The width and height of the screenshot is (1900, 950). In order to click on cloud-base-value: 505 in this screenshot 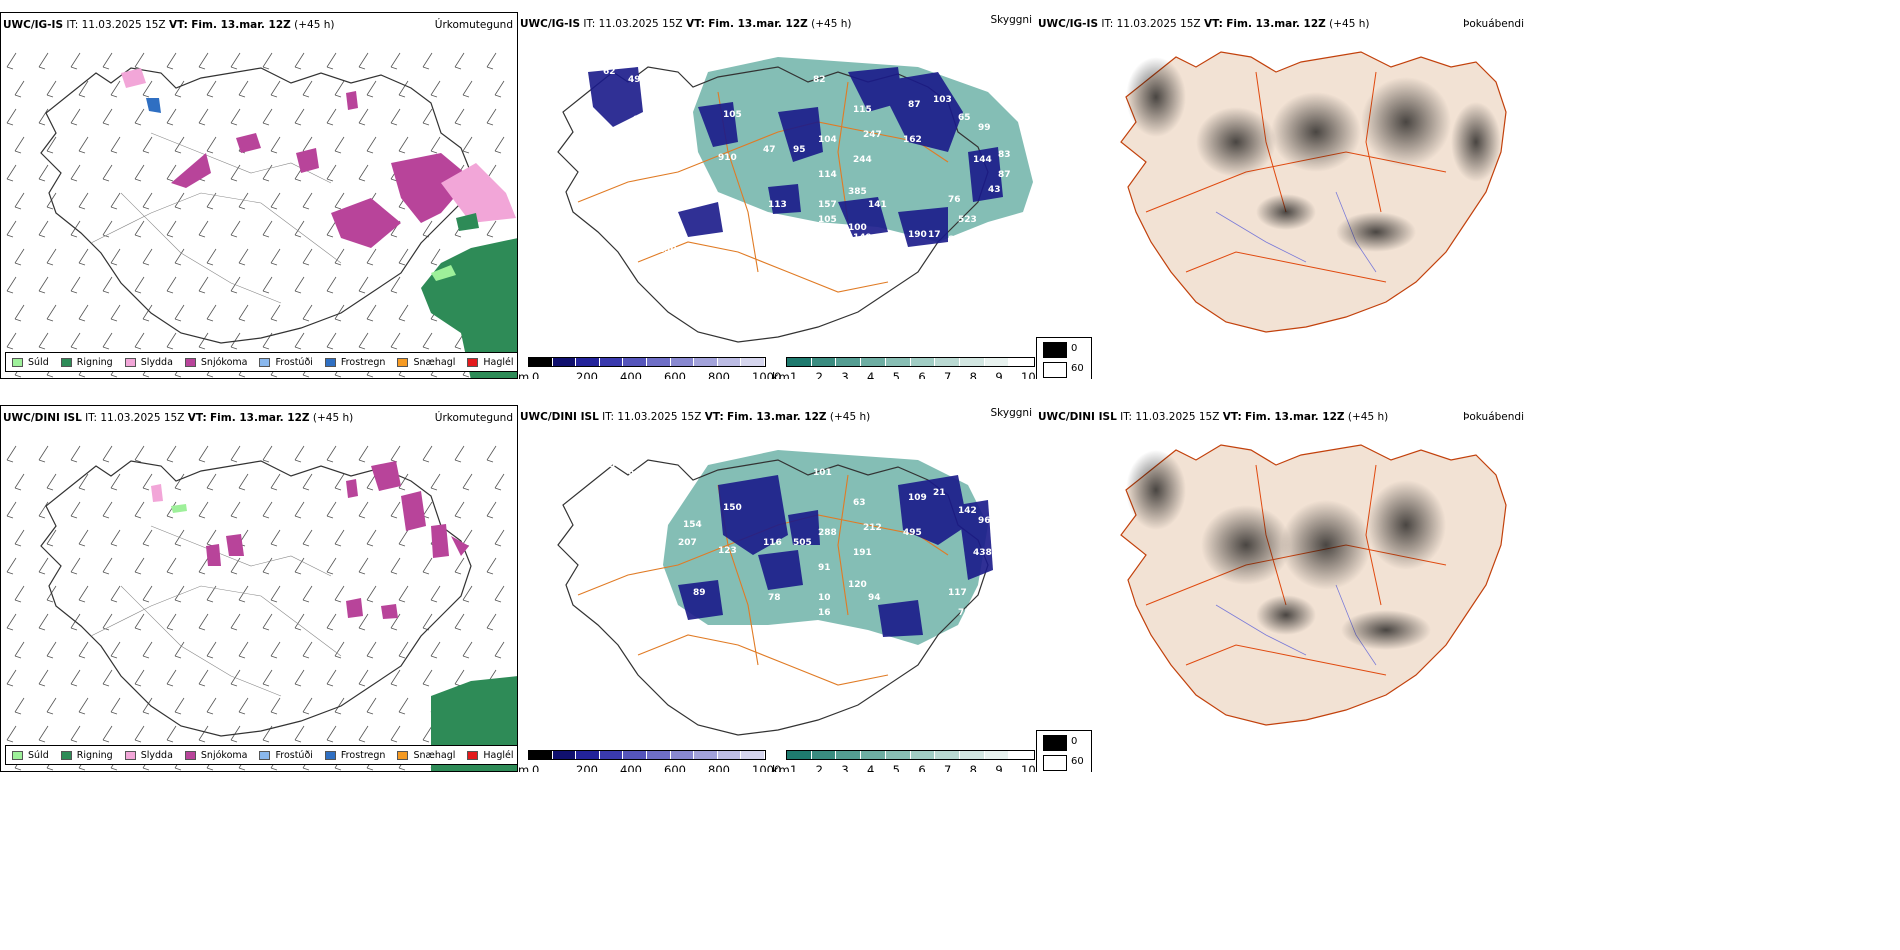, I will do `click(802, 543)`.